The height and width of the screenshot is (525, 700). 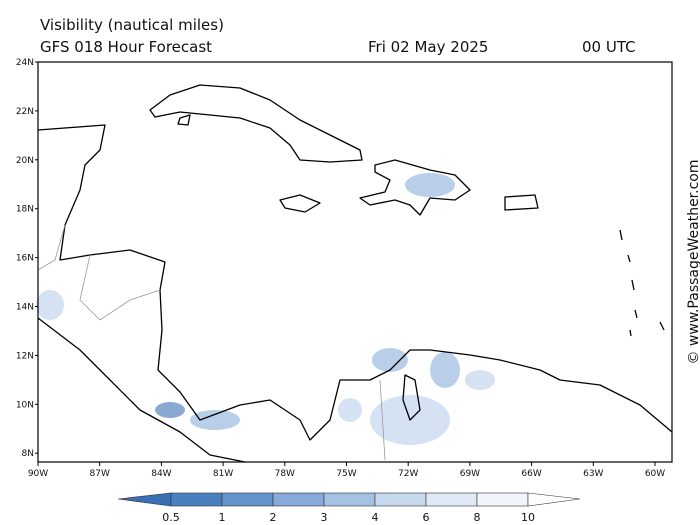 I want to click on colorbar-label: 1, so click(x=222, y=517).